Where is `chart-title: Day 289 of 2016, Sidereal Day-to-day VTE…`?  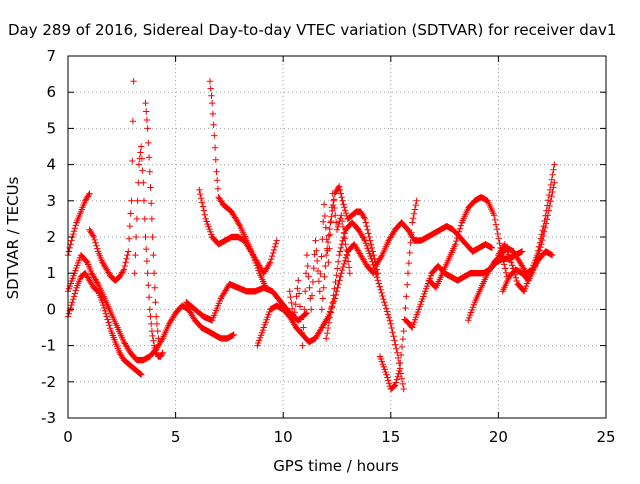
chart-title: Day 289 of 2016, Sidereal Day-to-day VTE… is located at coordinates (312, 30).